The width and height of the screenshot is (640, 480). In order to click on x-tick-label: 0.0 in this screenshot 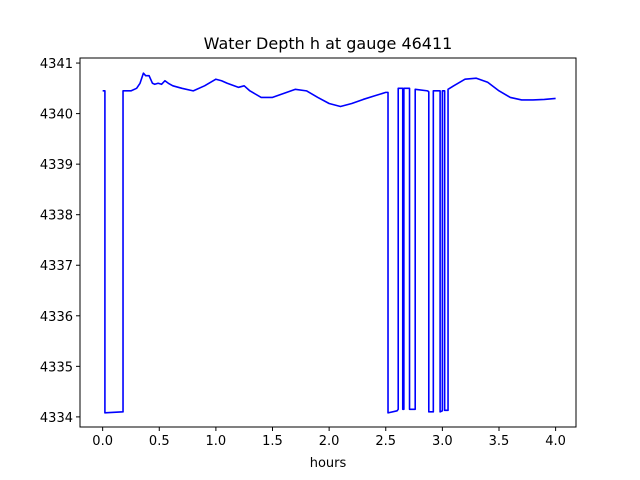, I will do `click(102, 441)`.